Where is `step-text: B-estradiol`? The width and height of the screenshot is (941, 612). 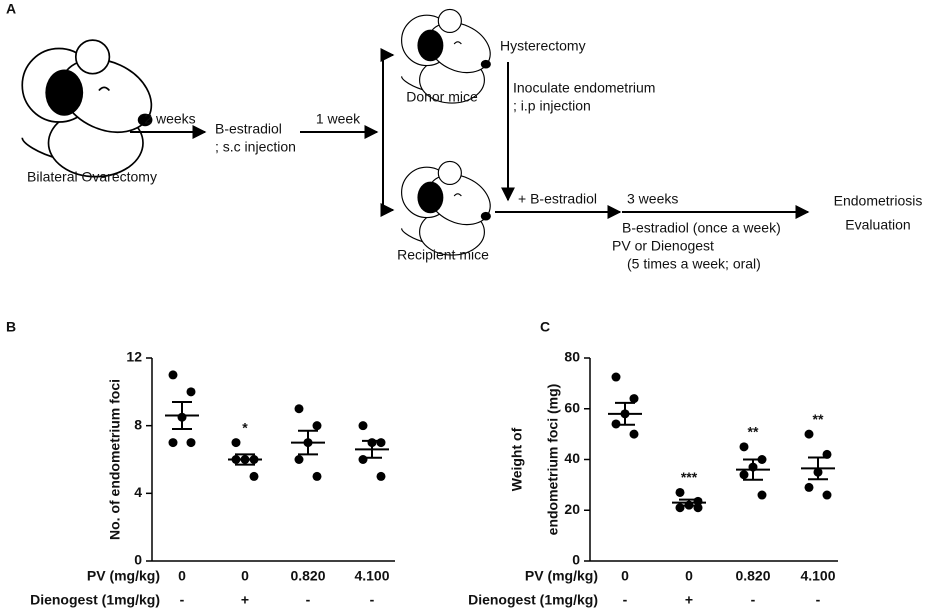
step-text: B-estradiol is located at coordinates (248, 129).